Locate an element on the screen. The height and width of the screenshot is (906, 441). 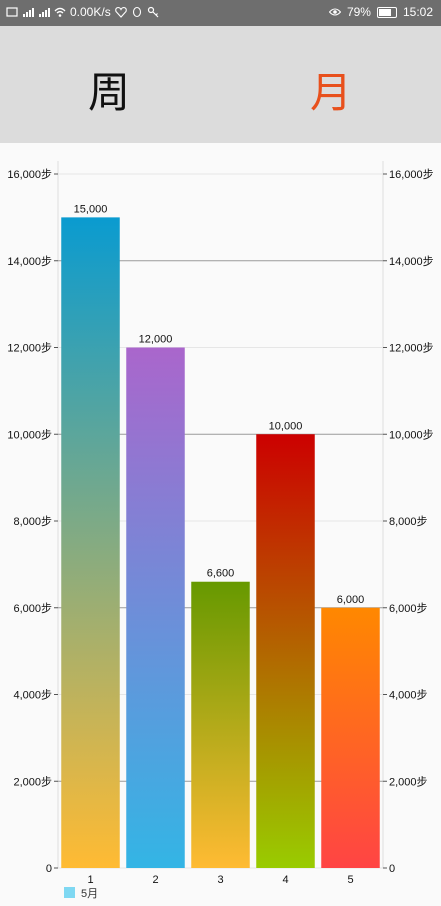
x-tick-label: 5 is located at coordinates (350, 880).